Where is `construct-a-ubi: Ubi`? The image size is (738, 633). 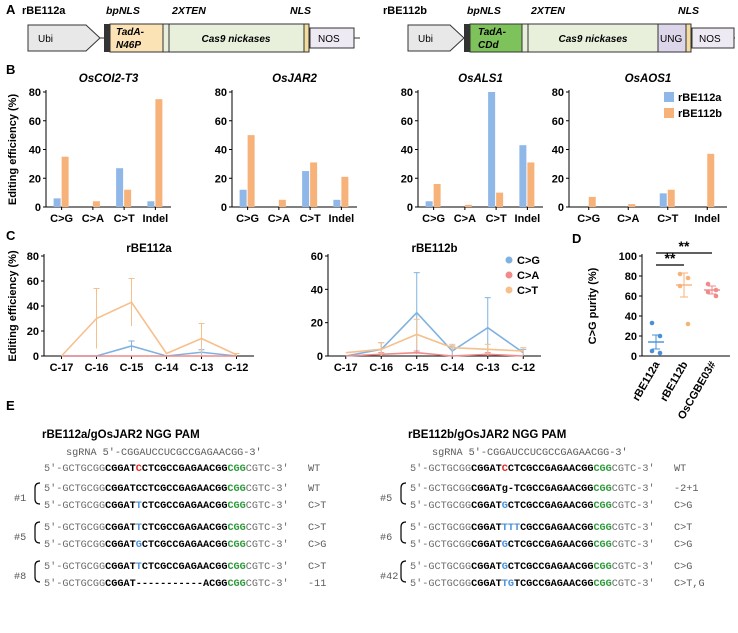 construct-a-ubi: Ubi is located at coordinates (45, 39).